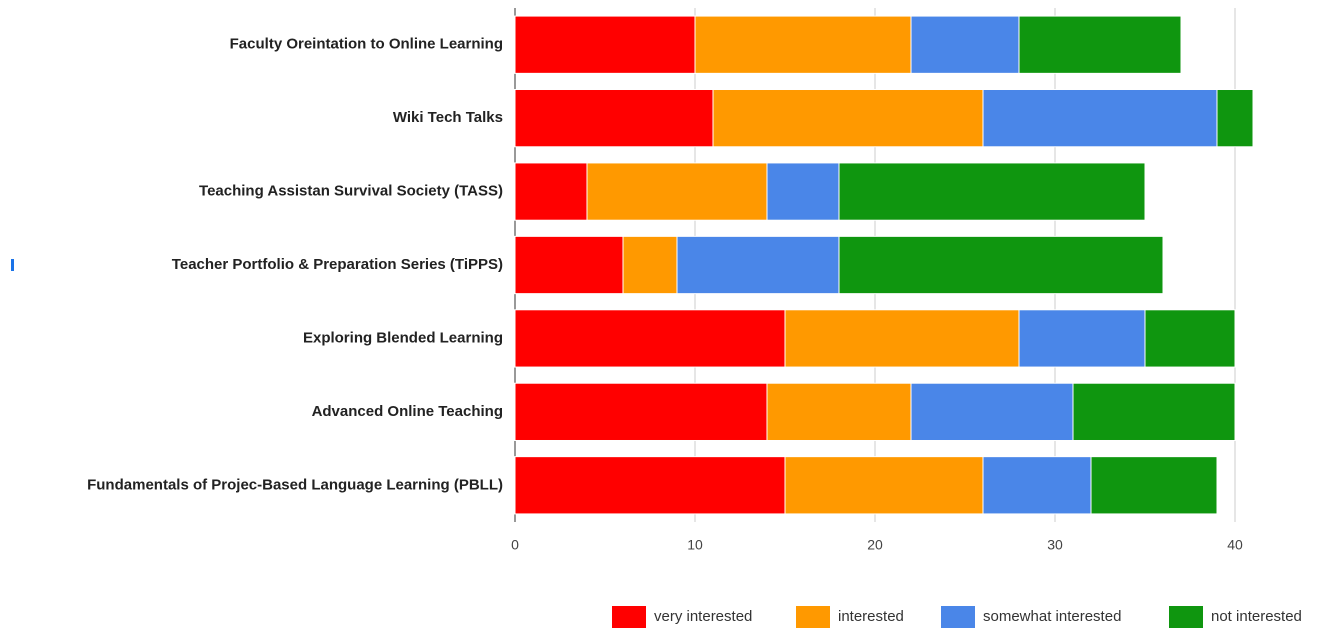 The image size is (1327, 633). I want to click on legend-label: interested, so click(871, 616).